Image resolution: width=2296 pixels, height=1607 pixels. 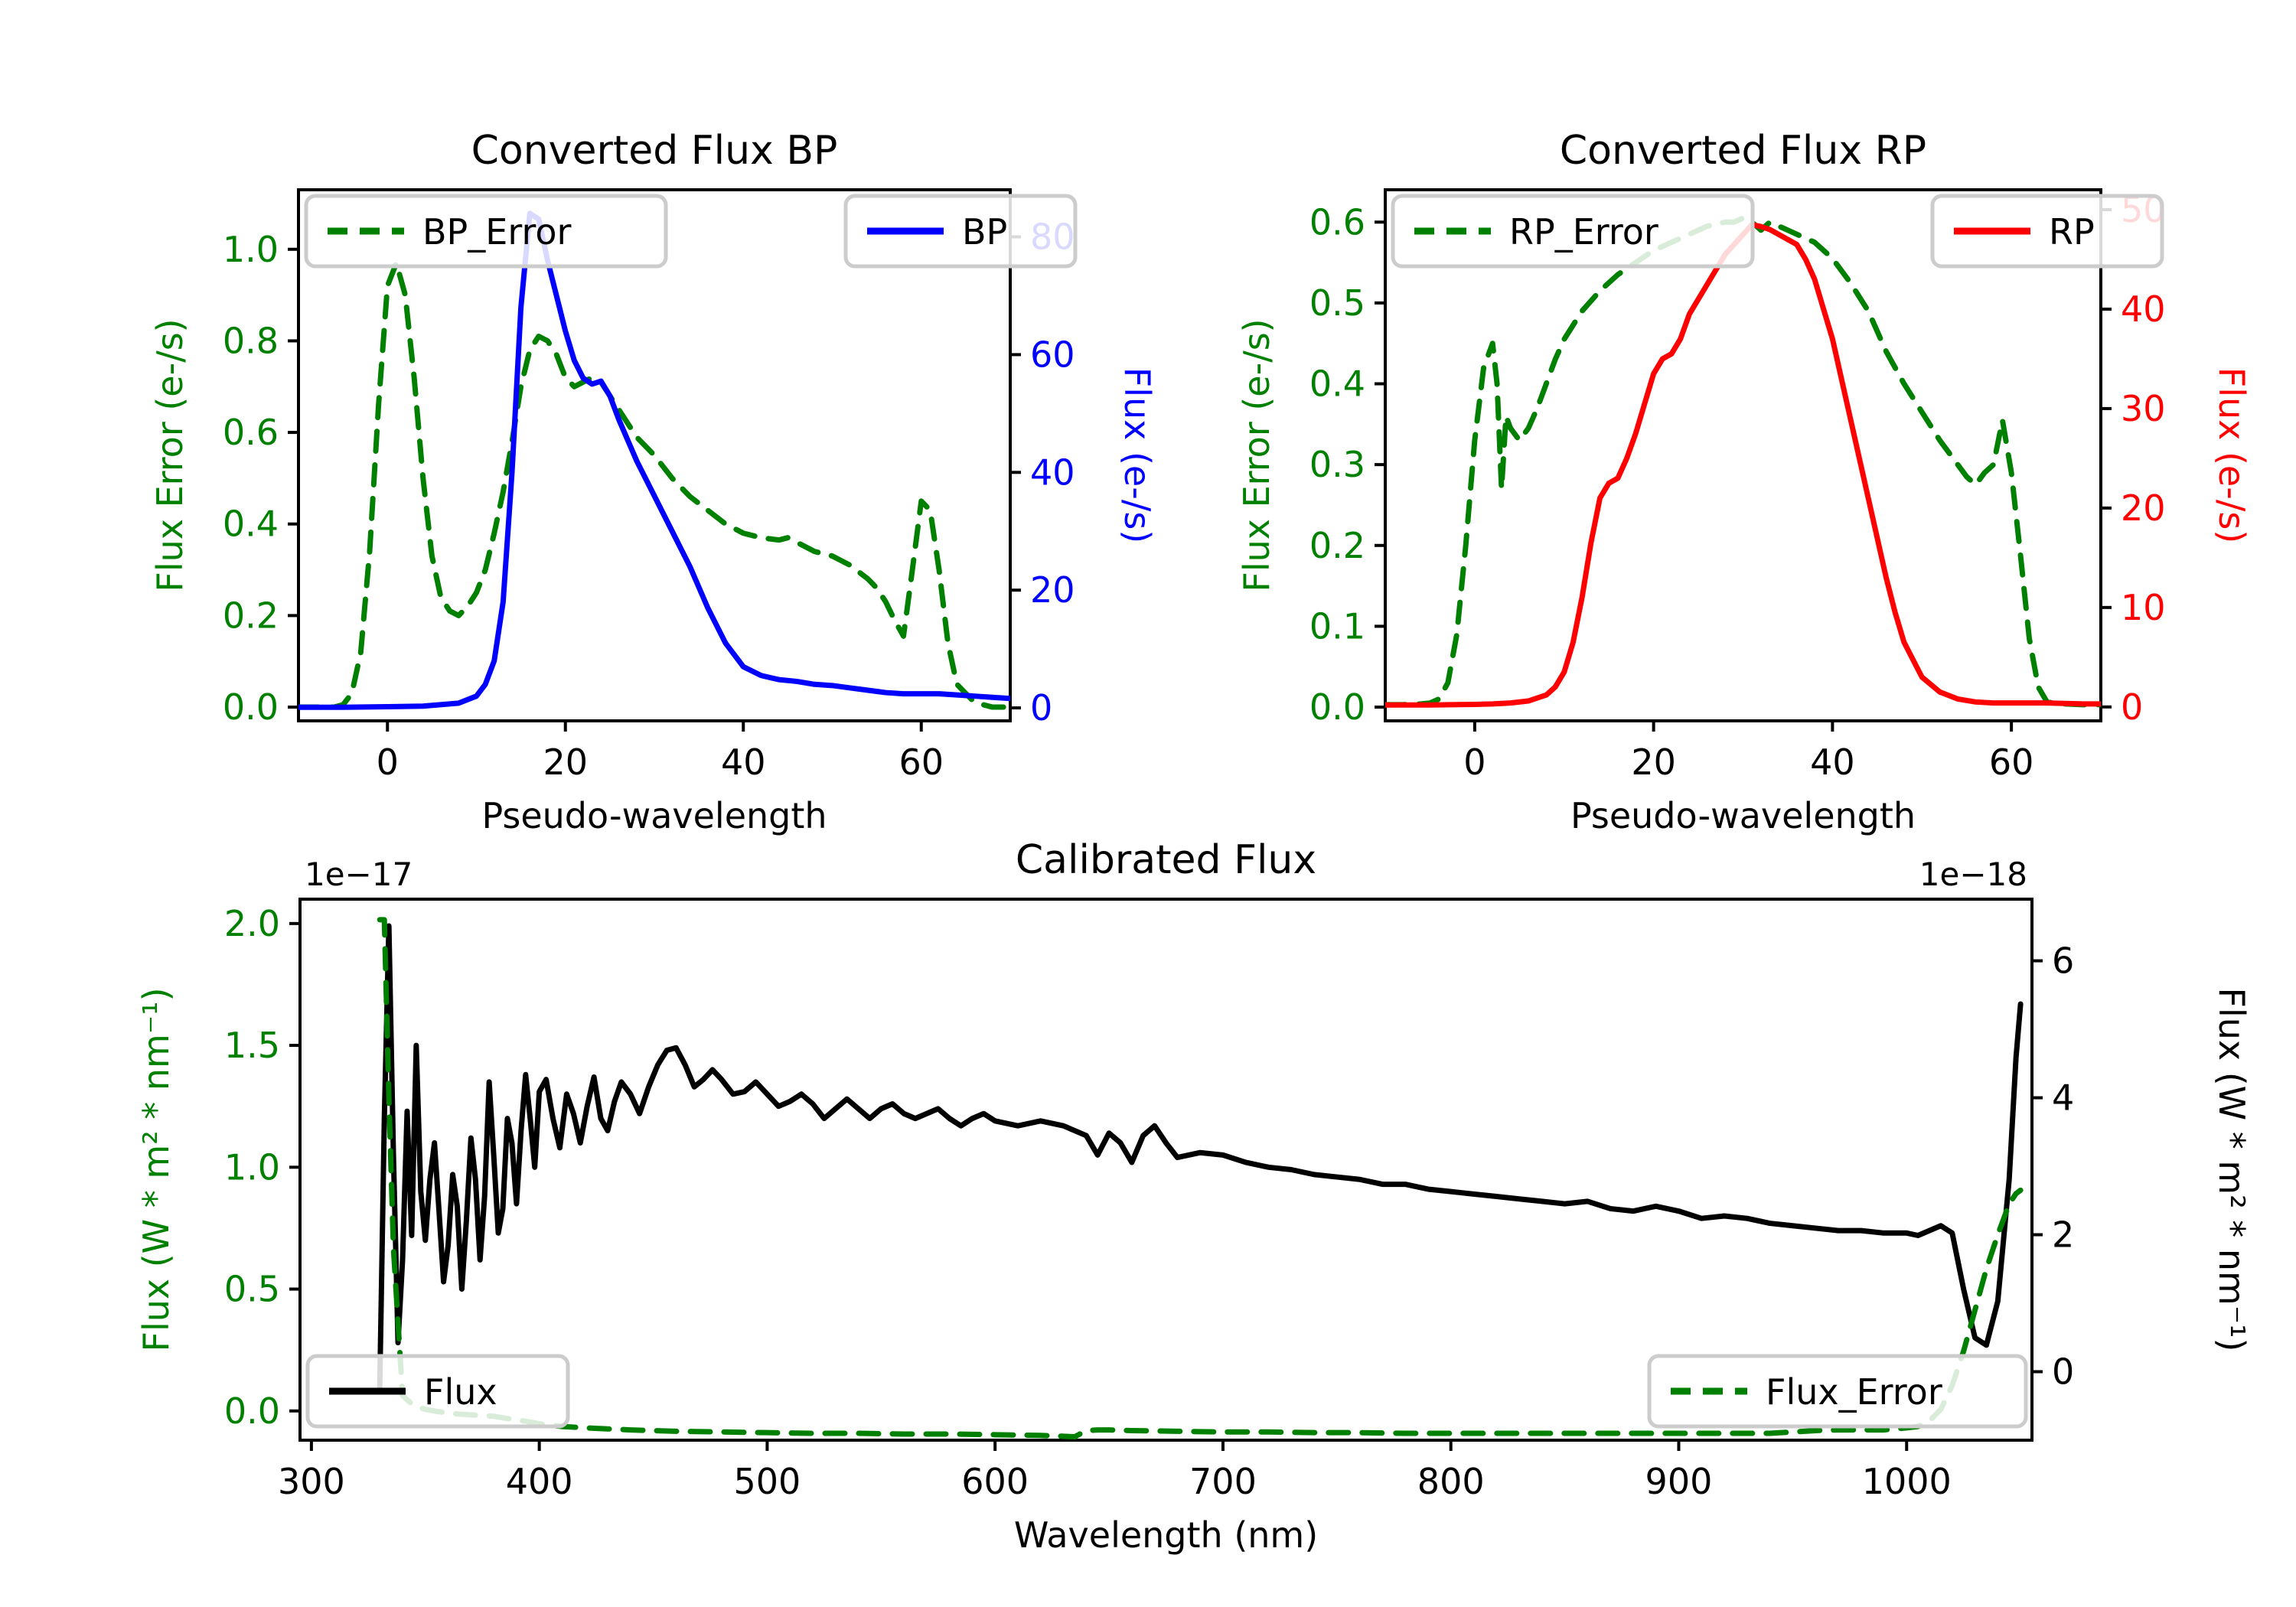 I want to click on legend-box-bp-error, so click(x=486, y=231).